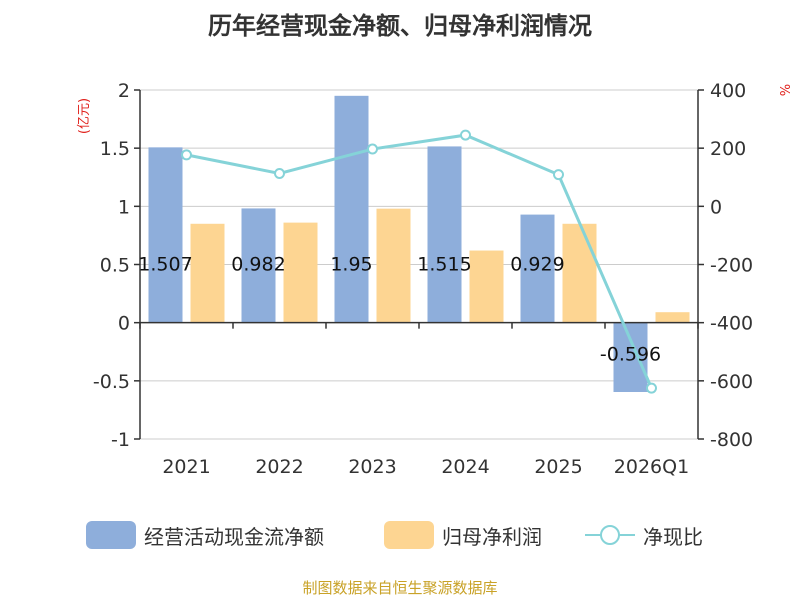  I want to click on left-tick-label: 0, so click(124, 324).